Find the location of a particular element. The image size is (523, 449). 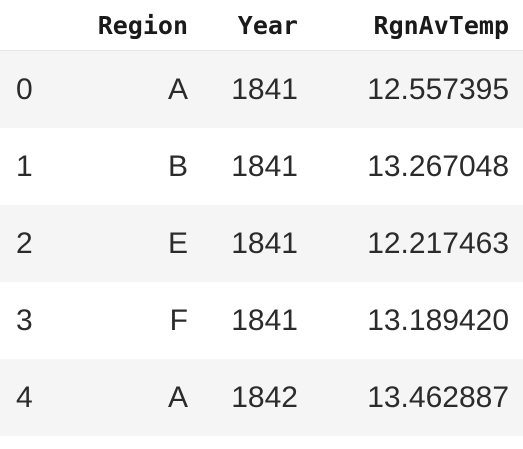

cell-region: E is located at coordinates (134, 243).